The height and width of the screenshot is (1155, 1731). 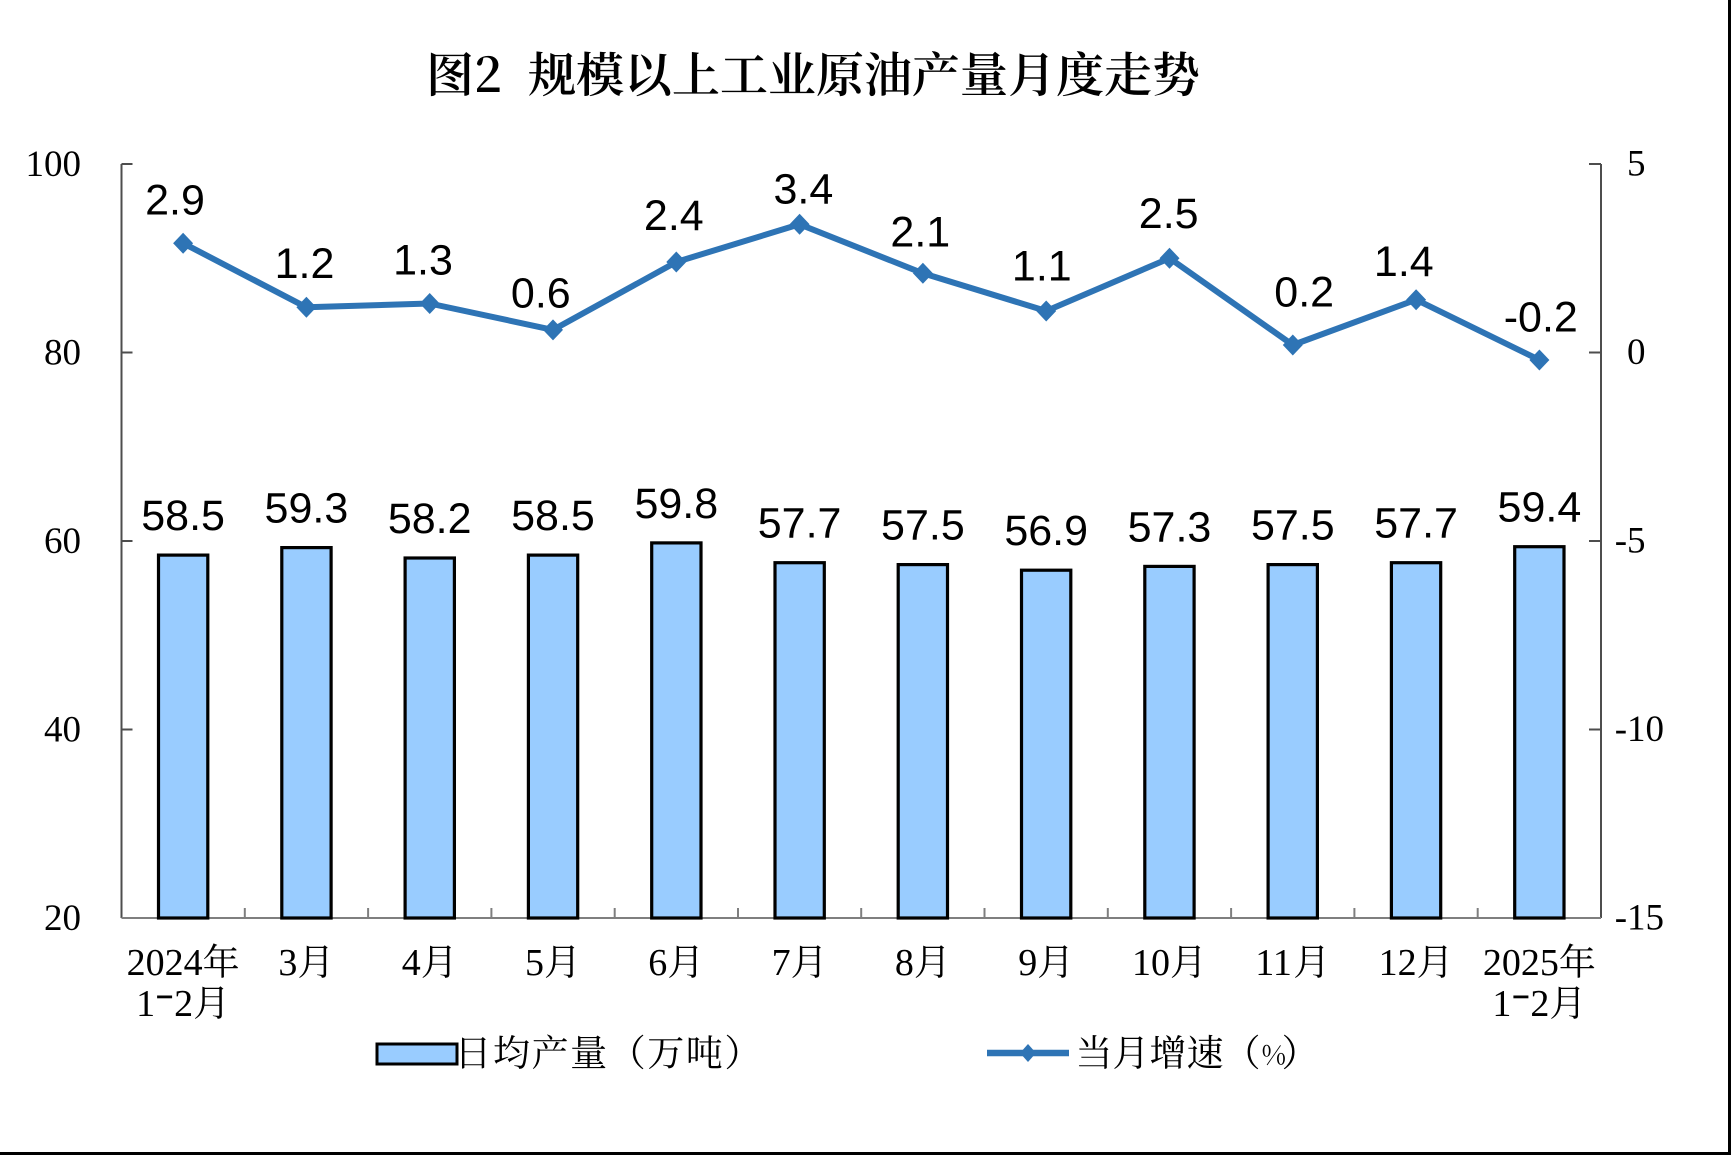 I want to click on svg-text: 20, so click(x=62, y=918).